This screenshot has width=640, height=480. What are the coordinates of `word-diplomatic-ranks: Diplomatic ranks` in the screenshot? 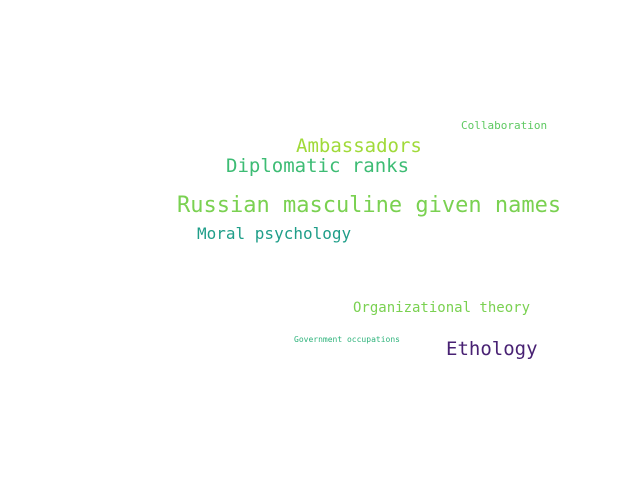 It's located at (318, 166).